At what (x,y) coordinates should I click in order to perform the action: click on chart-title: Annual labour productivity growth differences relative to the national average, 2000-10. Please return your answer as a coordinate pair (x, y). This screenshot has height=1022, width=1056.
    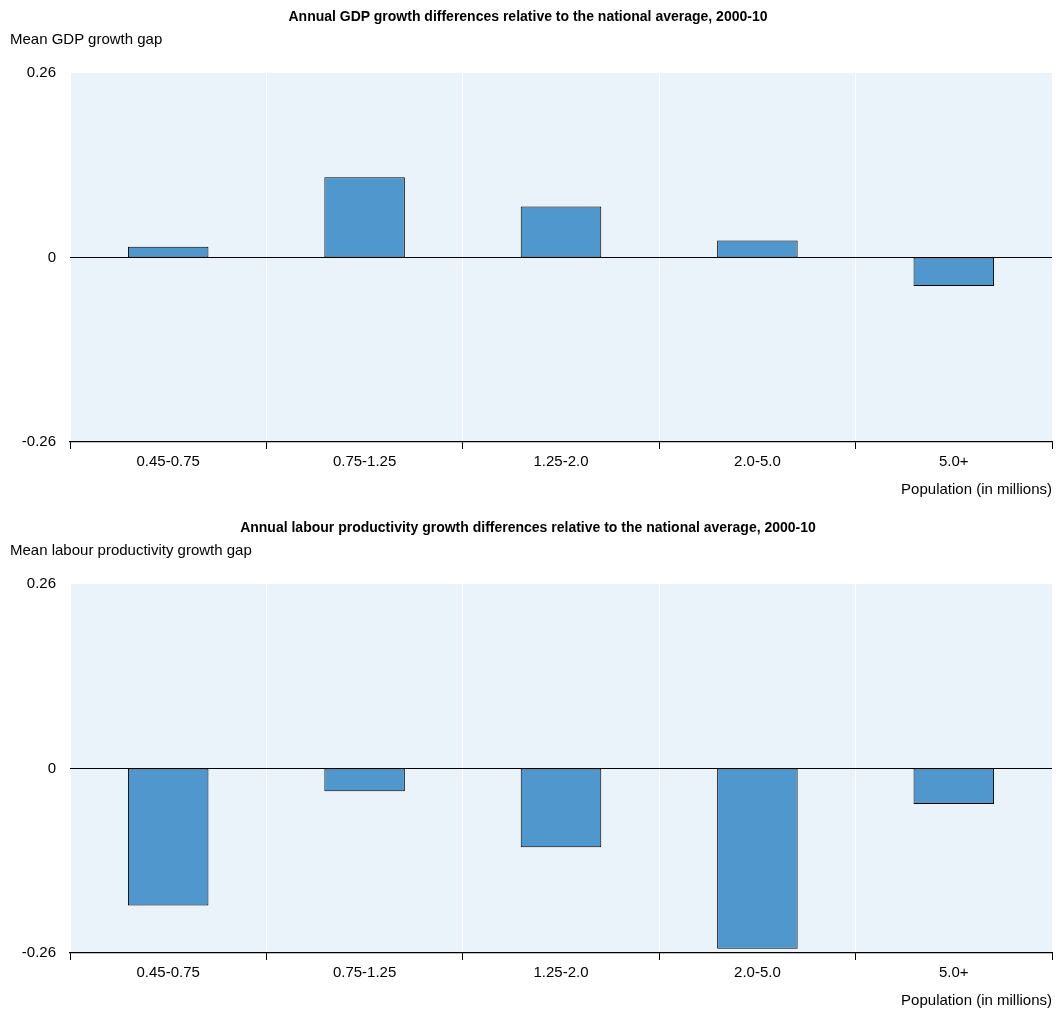
    Looking at the image, I should click on (528, 527).